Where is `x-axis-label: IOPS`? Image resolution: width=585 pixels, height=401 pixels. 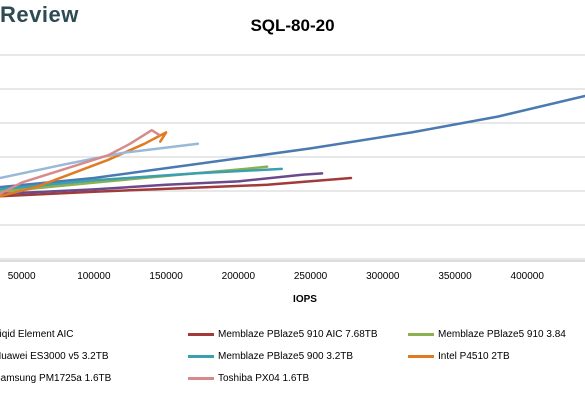 x-axis-label: IOPS is located at coordinates (305, 299).